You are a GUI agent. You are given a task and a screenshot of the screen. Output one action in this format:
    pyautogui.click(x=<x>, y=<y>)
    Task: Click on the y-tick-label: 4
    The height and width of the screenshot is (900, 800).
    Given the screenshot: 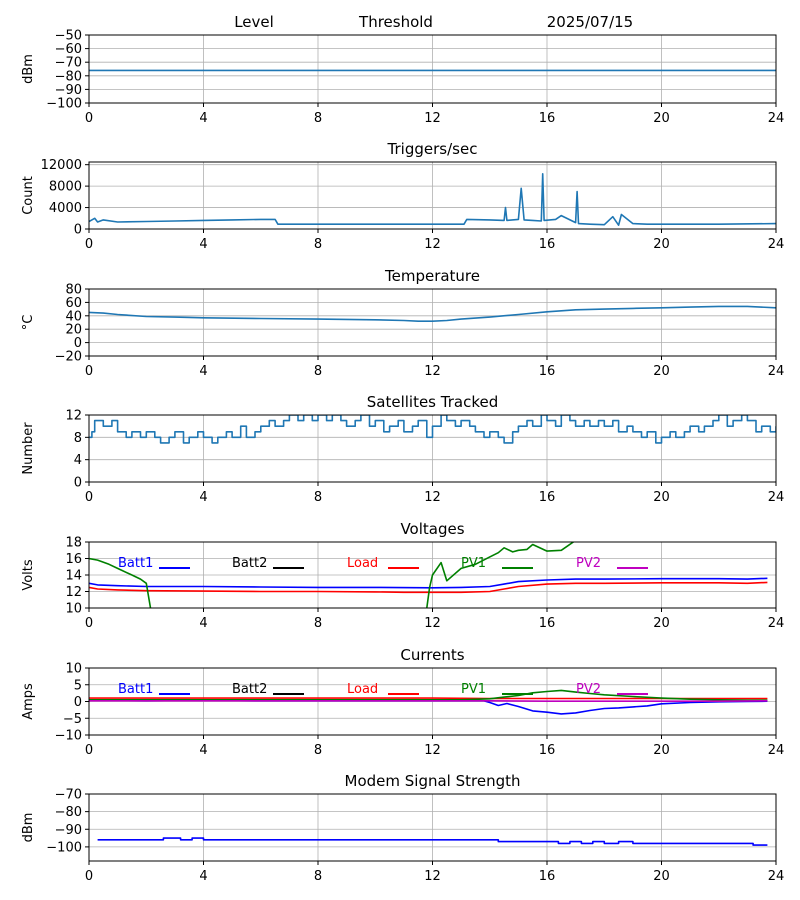 What is the action you would take?
    pyautogui.click(x=78, y=460)
    